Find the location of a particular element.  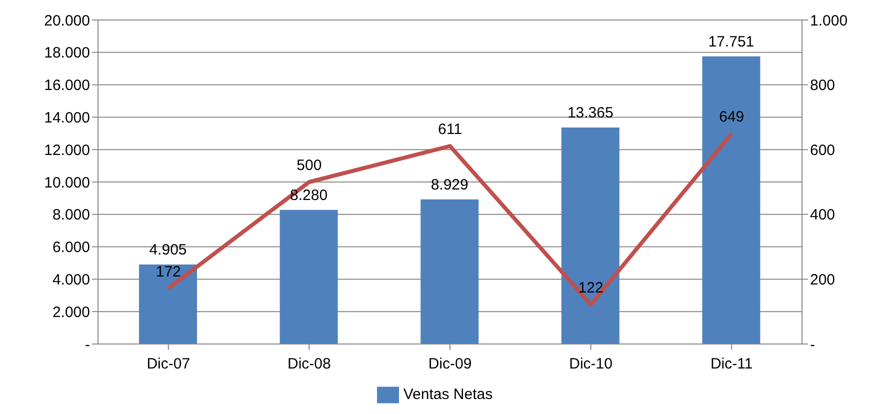

y2-tick-label: 200 is located at coordinates (823, 280).